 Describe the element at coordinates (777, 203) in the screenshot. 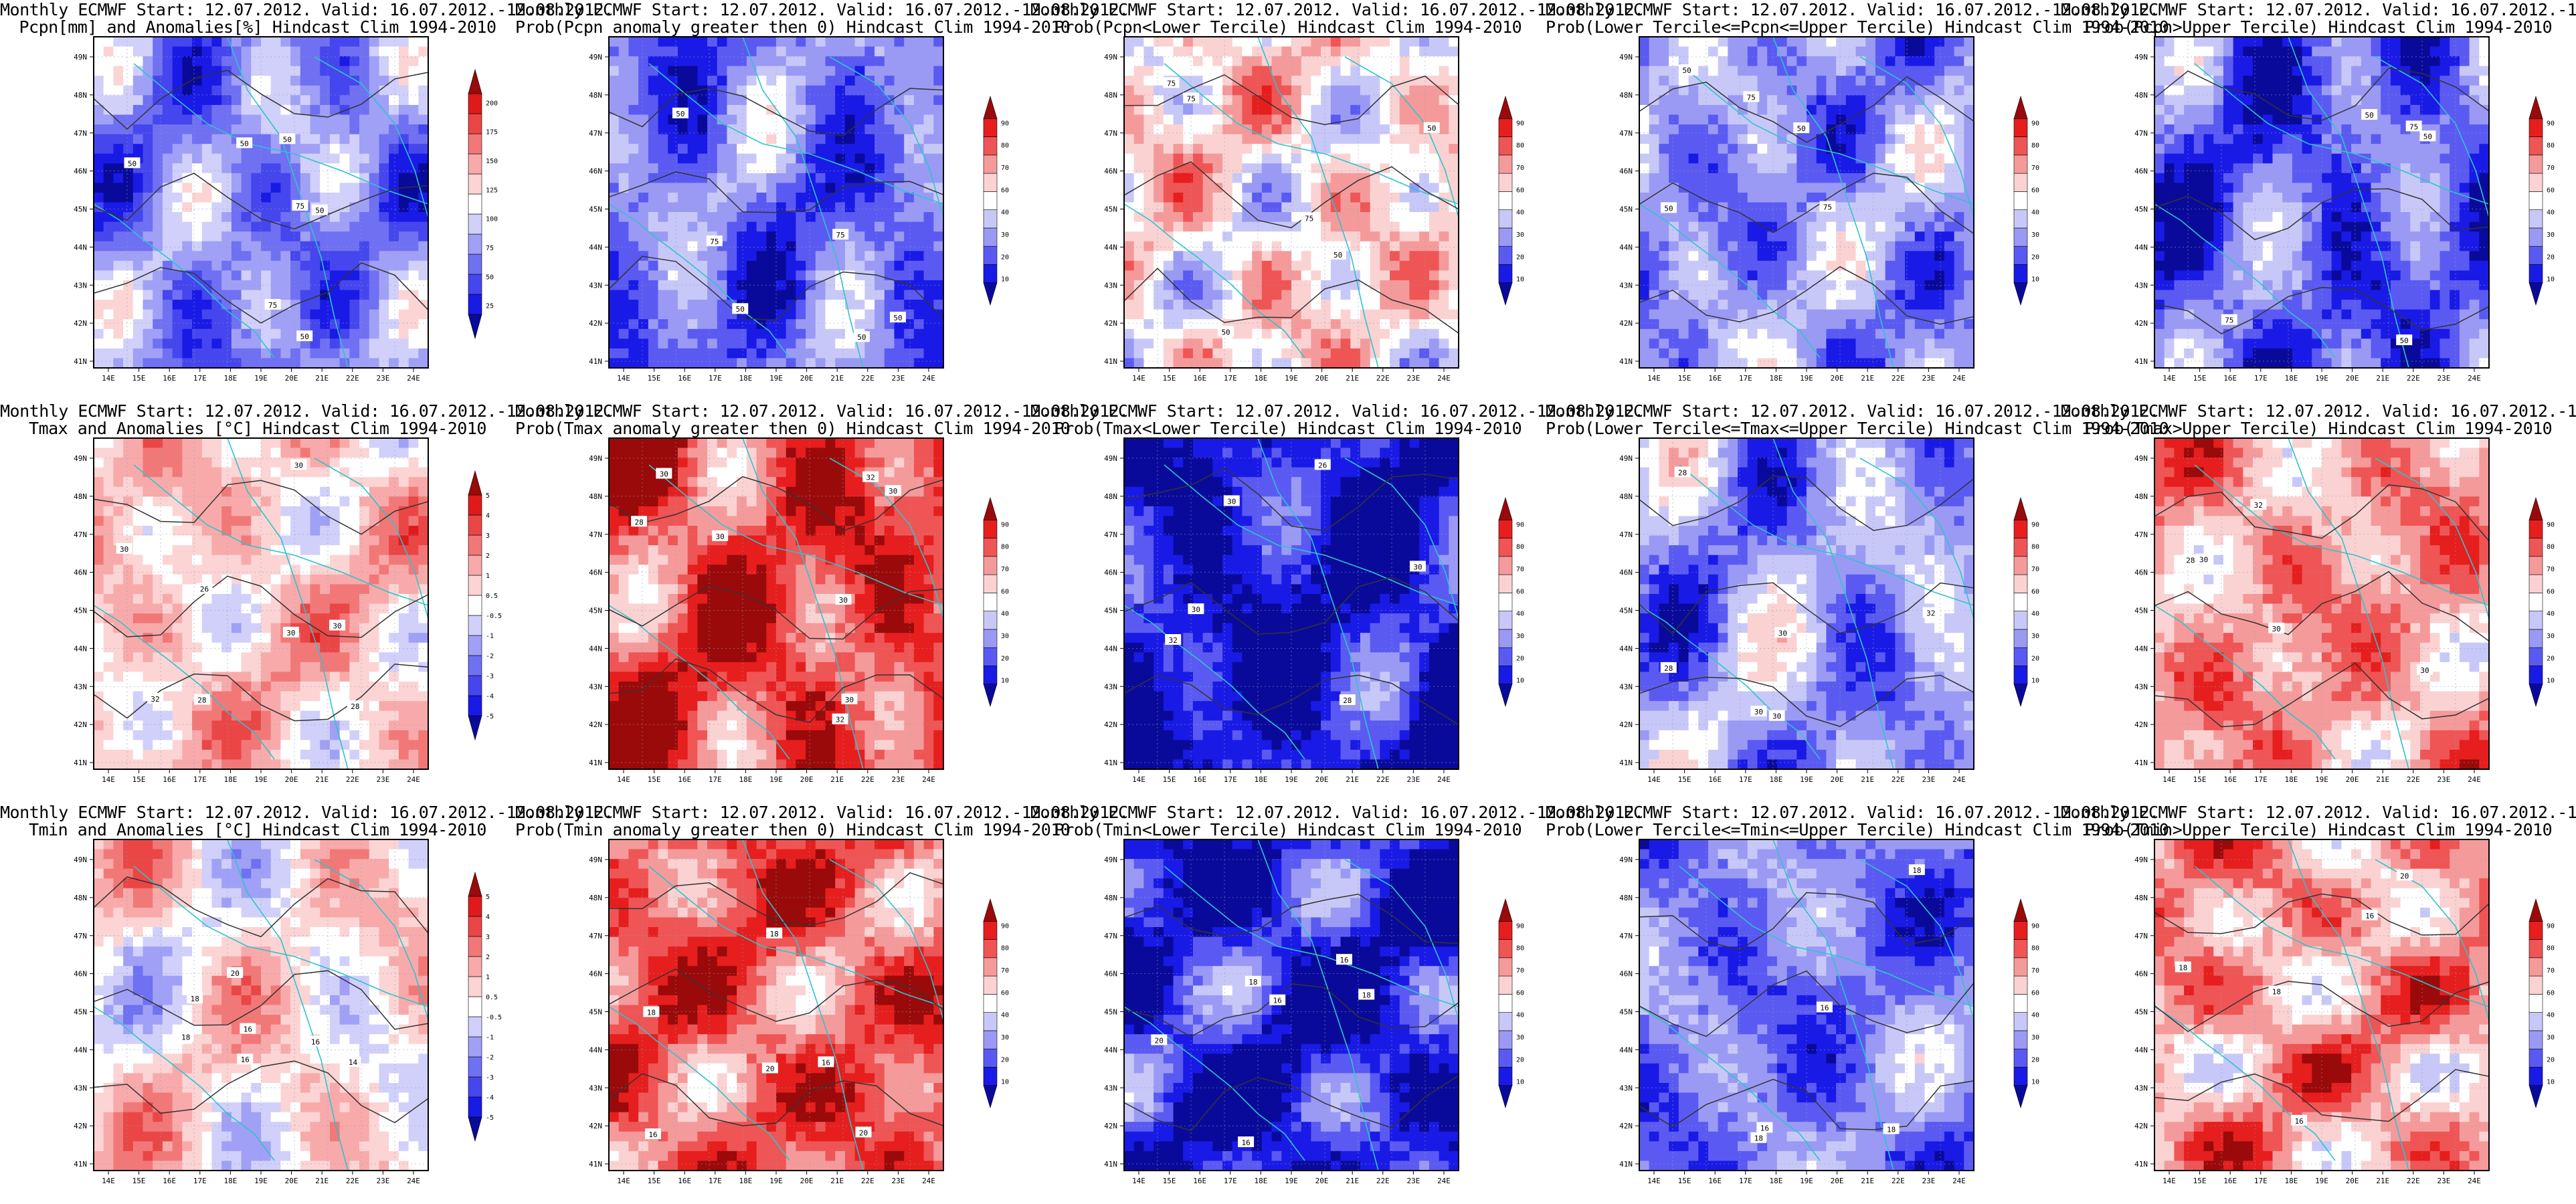

I see `field-layer` at that location.